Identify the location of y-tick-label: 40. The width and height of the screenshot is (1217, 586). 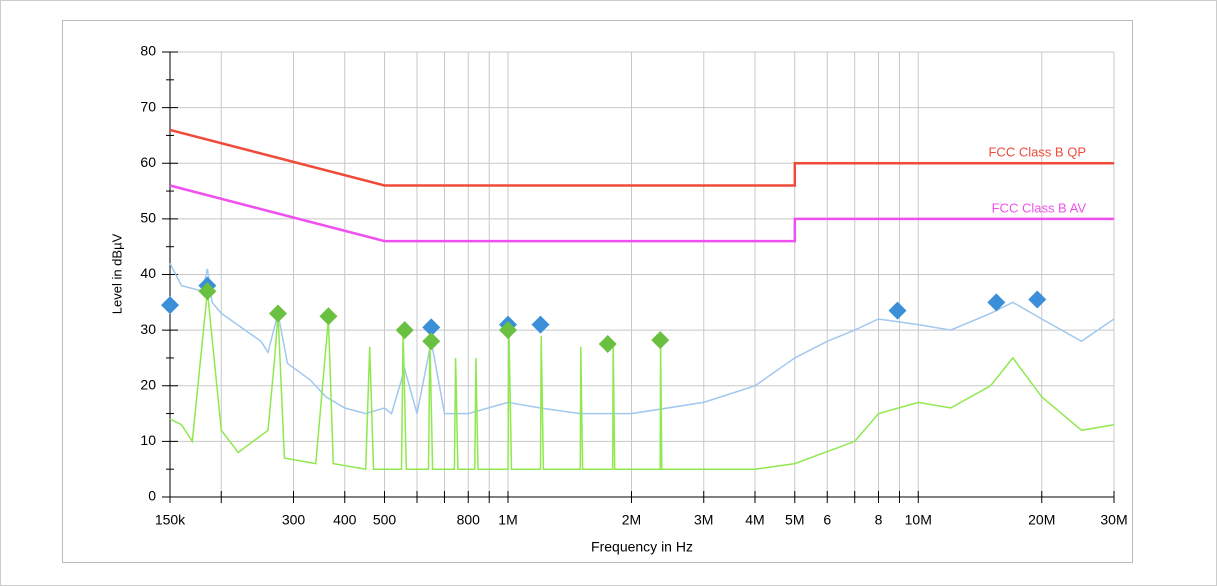
(148, 273).